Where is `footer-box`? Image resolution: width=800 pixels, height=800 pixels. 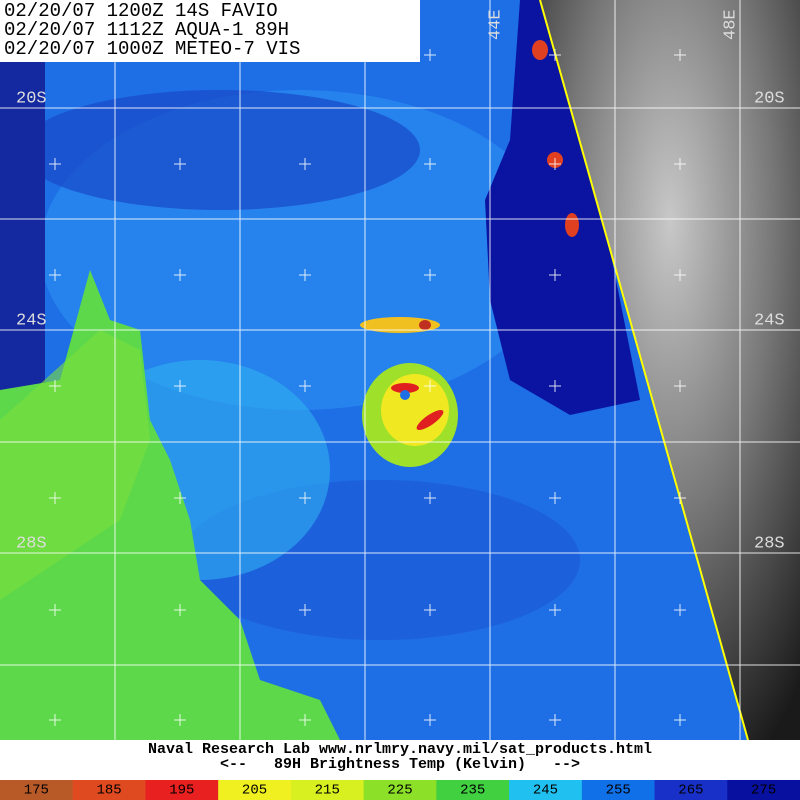
footer-box is located at coordinates (400, 760).